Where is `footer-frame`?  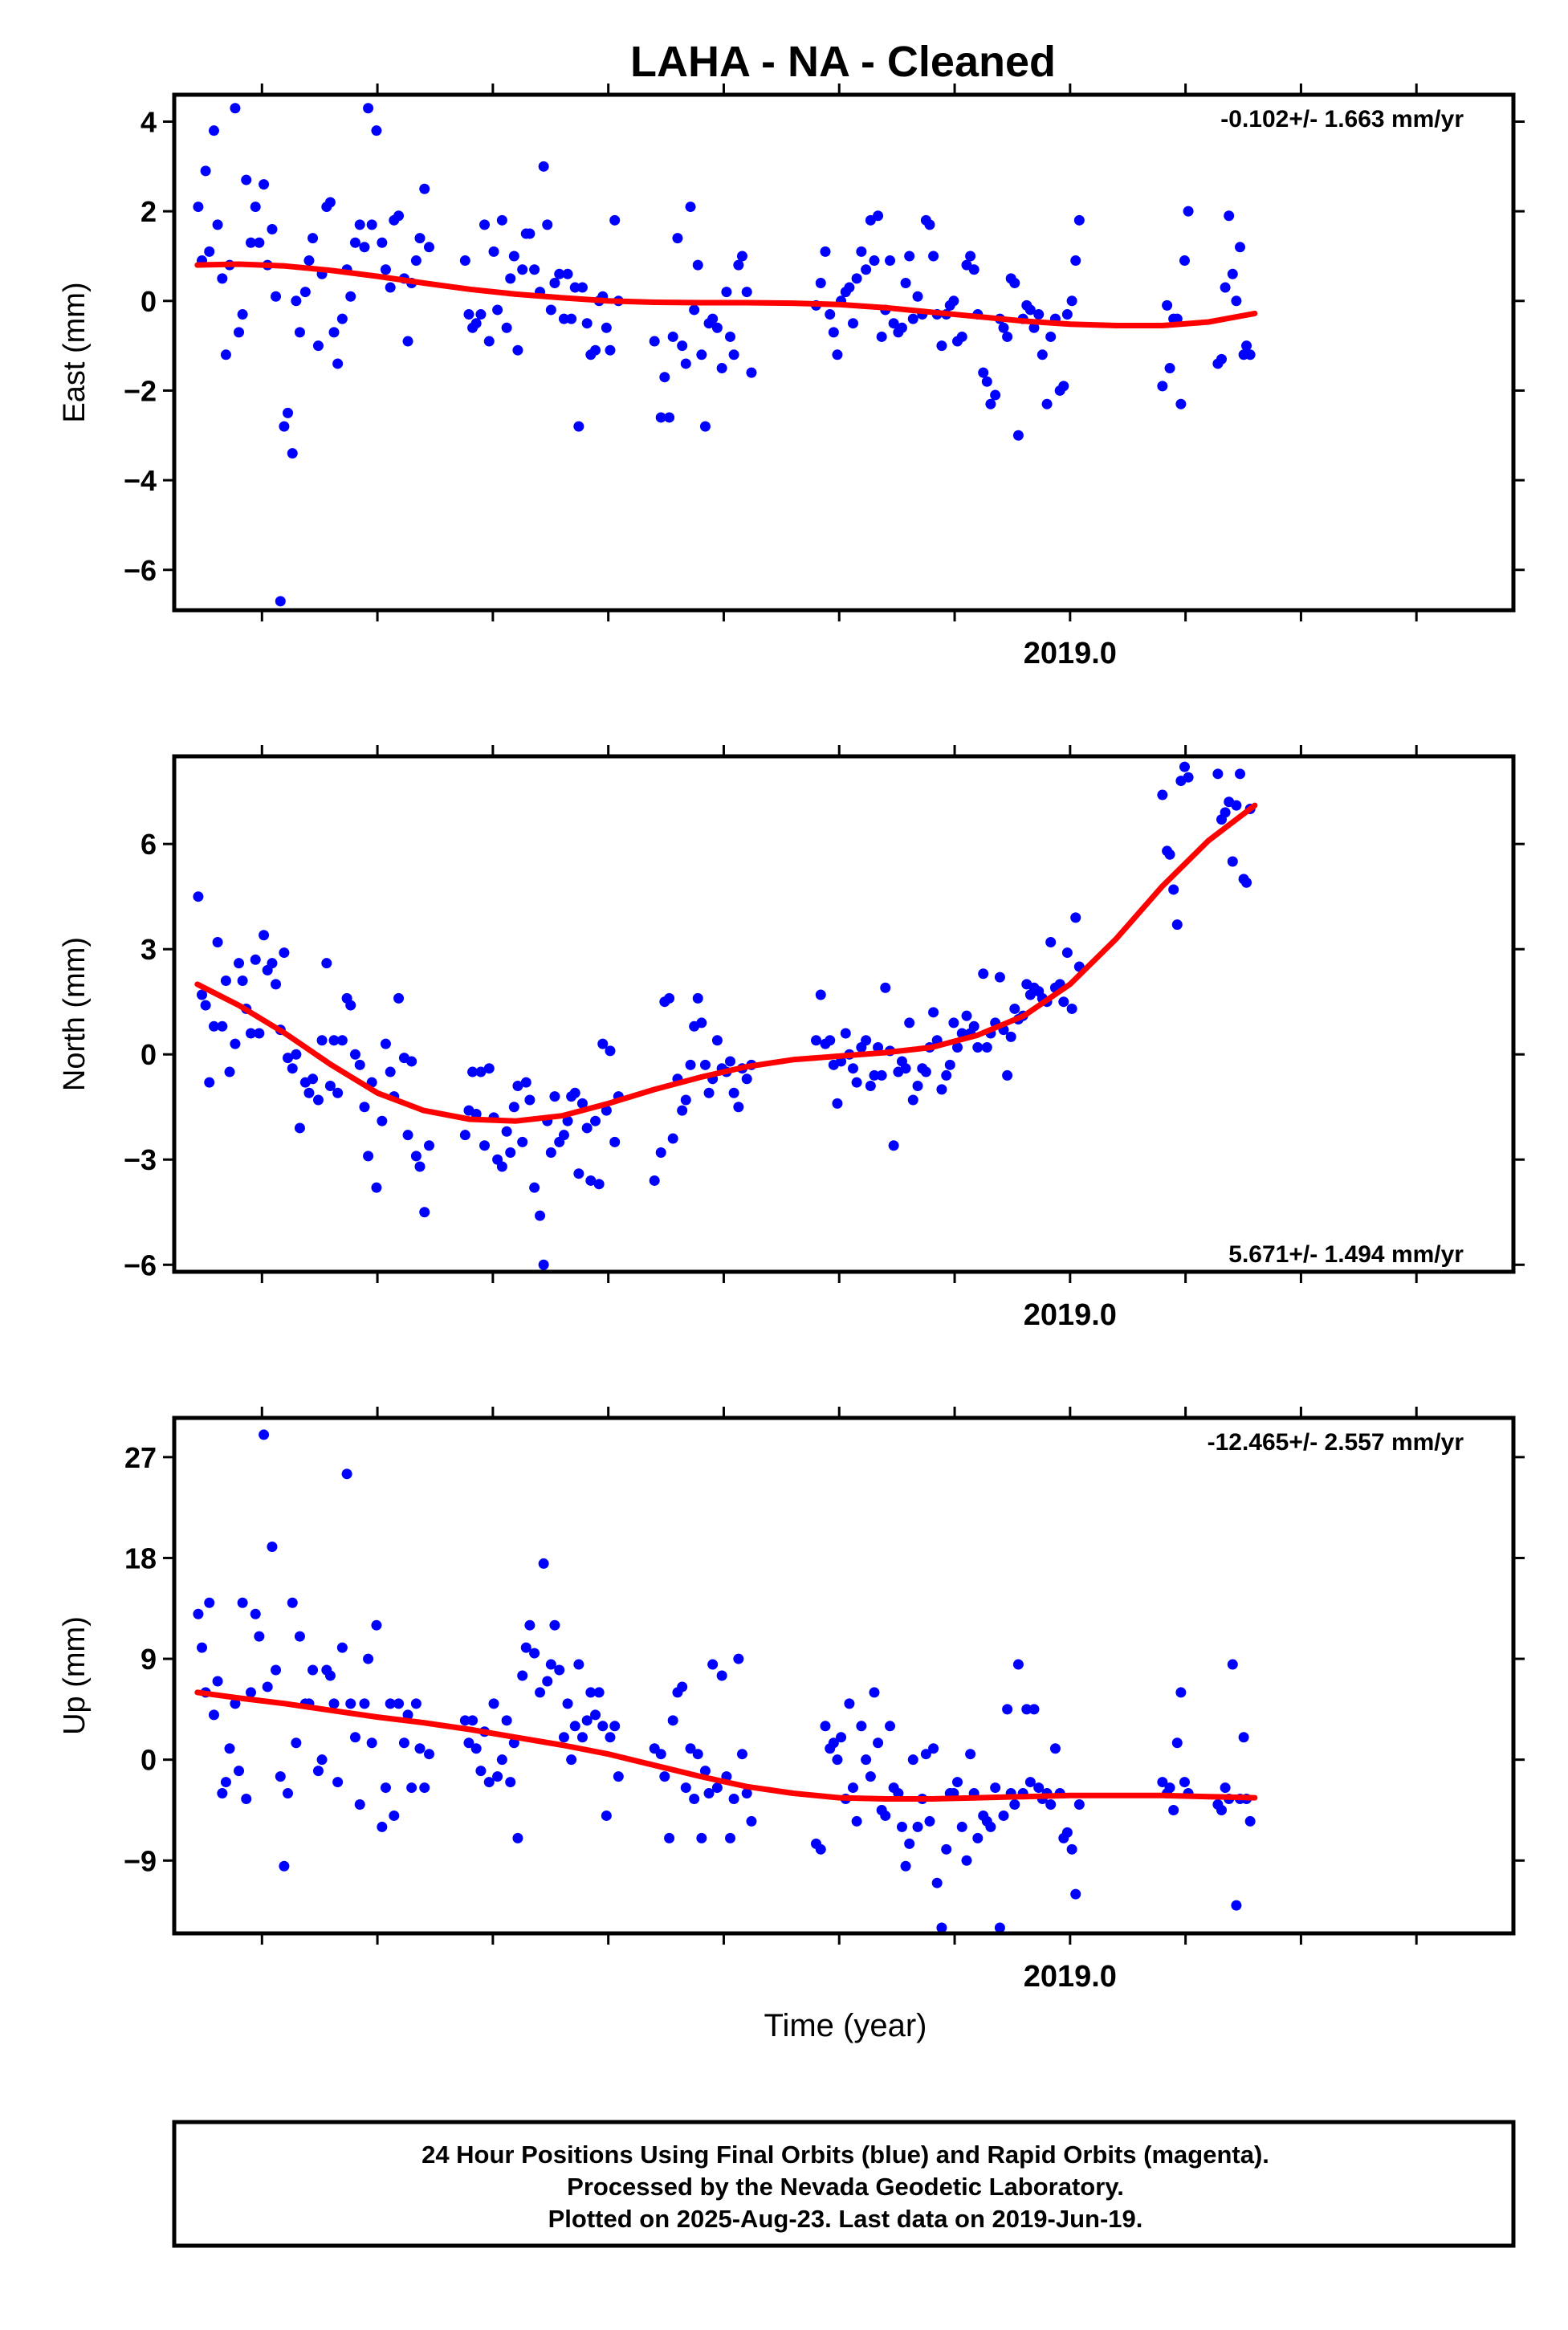 footer-frame is located at coordinates (844, 2184).